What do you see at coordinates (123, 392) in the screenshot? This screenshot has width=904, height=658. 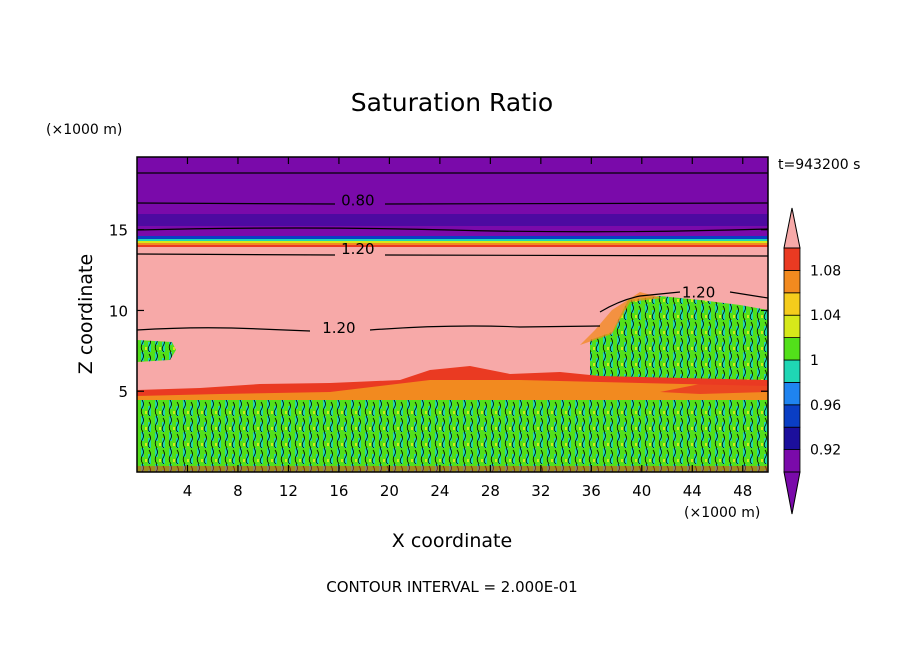 I see `y-tick-label: 5` at bounding box center [123, 392].